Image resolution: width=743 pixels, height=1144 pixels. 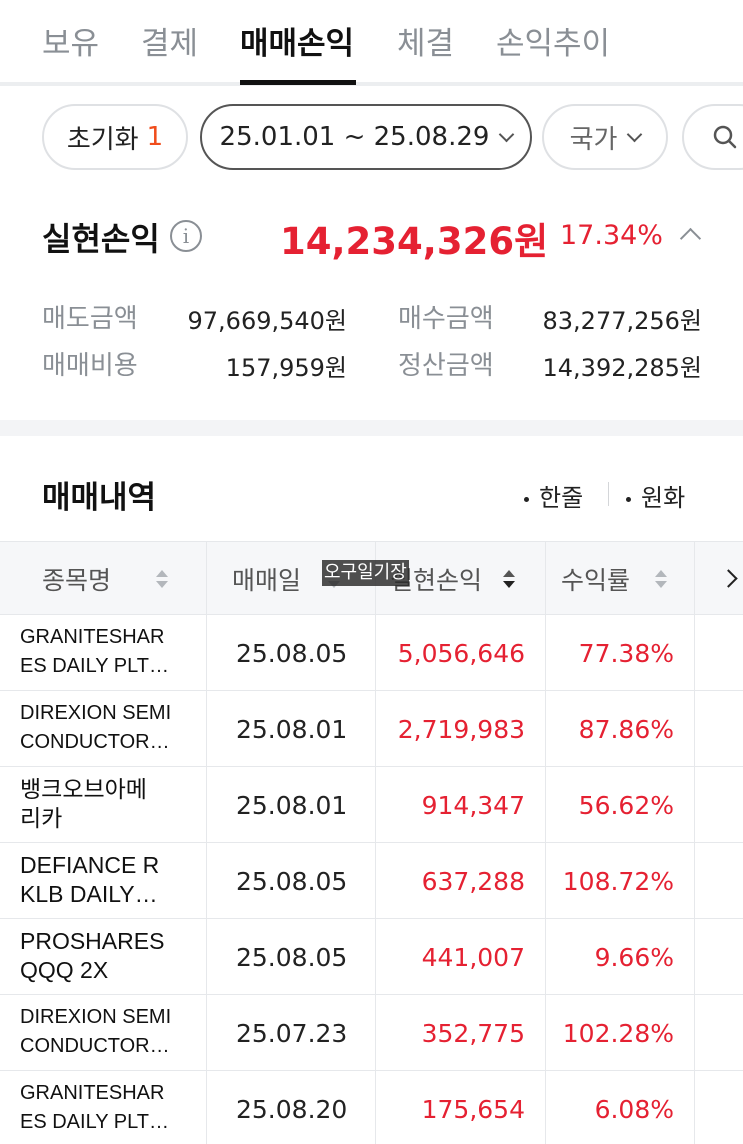 I want to click on toggle-divider, so click(x=608, y=494).